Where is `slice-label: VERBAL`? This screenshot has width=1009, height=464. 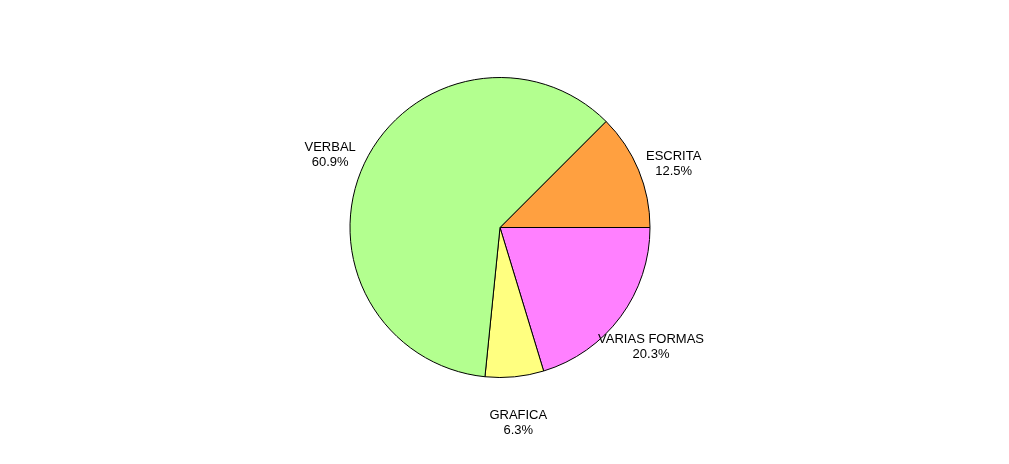
slice-label: VERBAL is located at coordinates (330, 146).